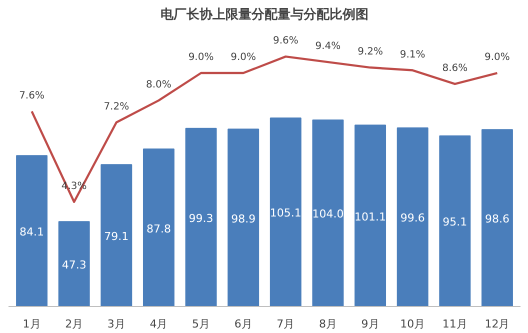 This screenshot has height=333, width=528. I want to click on x-tick-label: 10月, so click(413, 324).